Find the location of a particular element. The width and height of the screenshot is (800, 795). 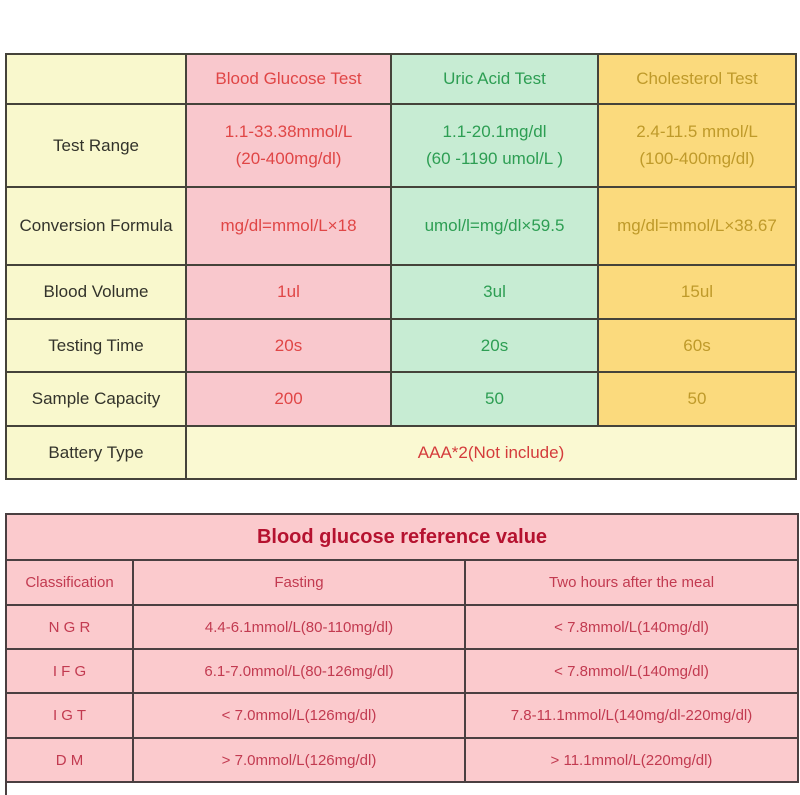

spec-cell-test-range-uric: 1.1-20.1mg/dl (60 -1190 umol/L ) is located at coordinates (494, 145).